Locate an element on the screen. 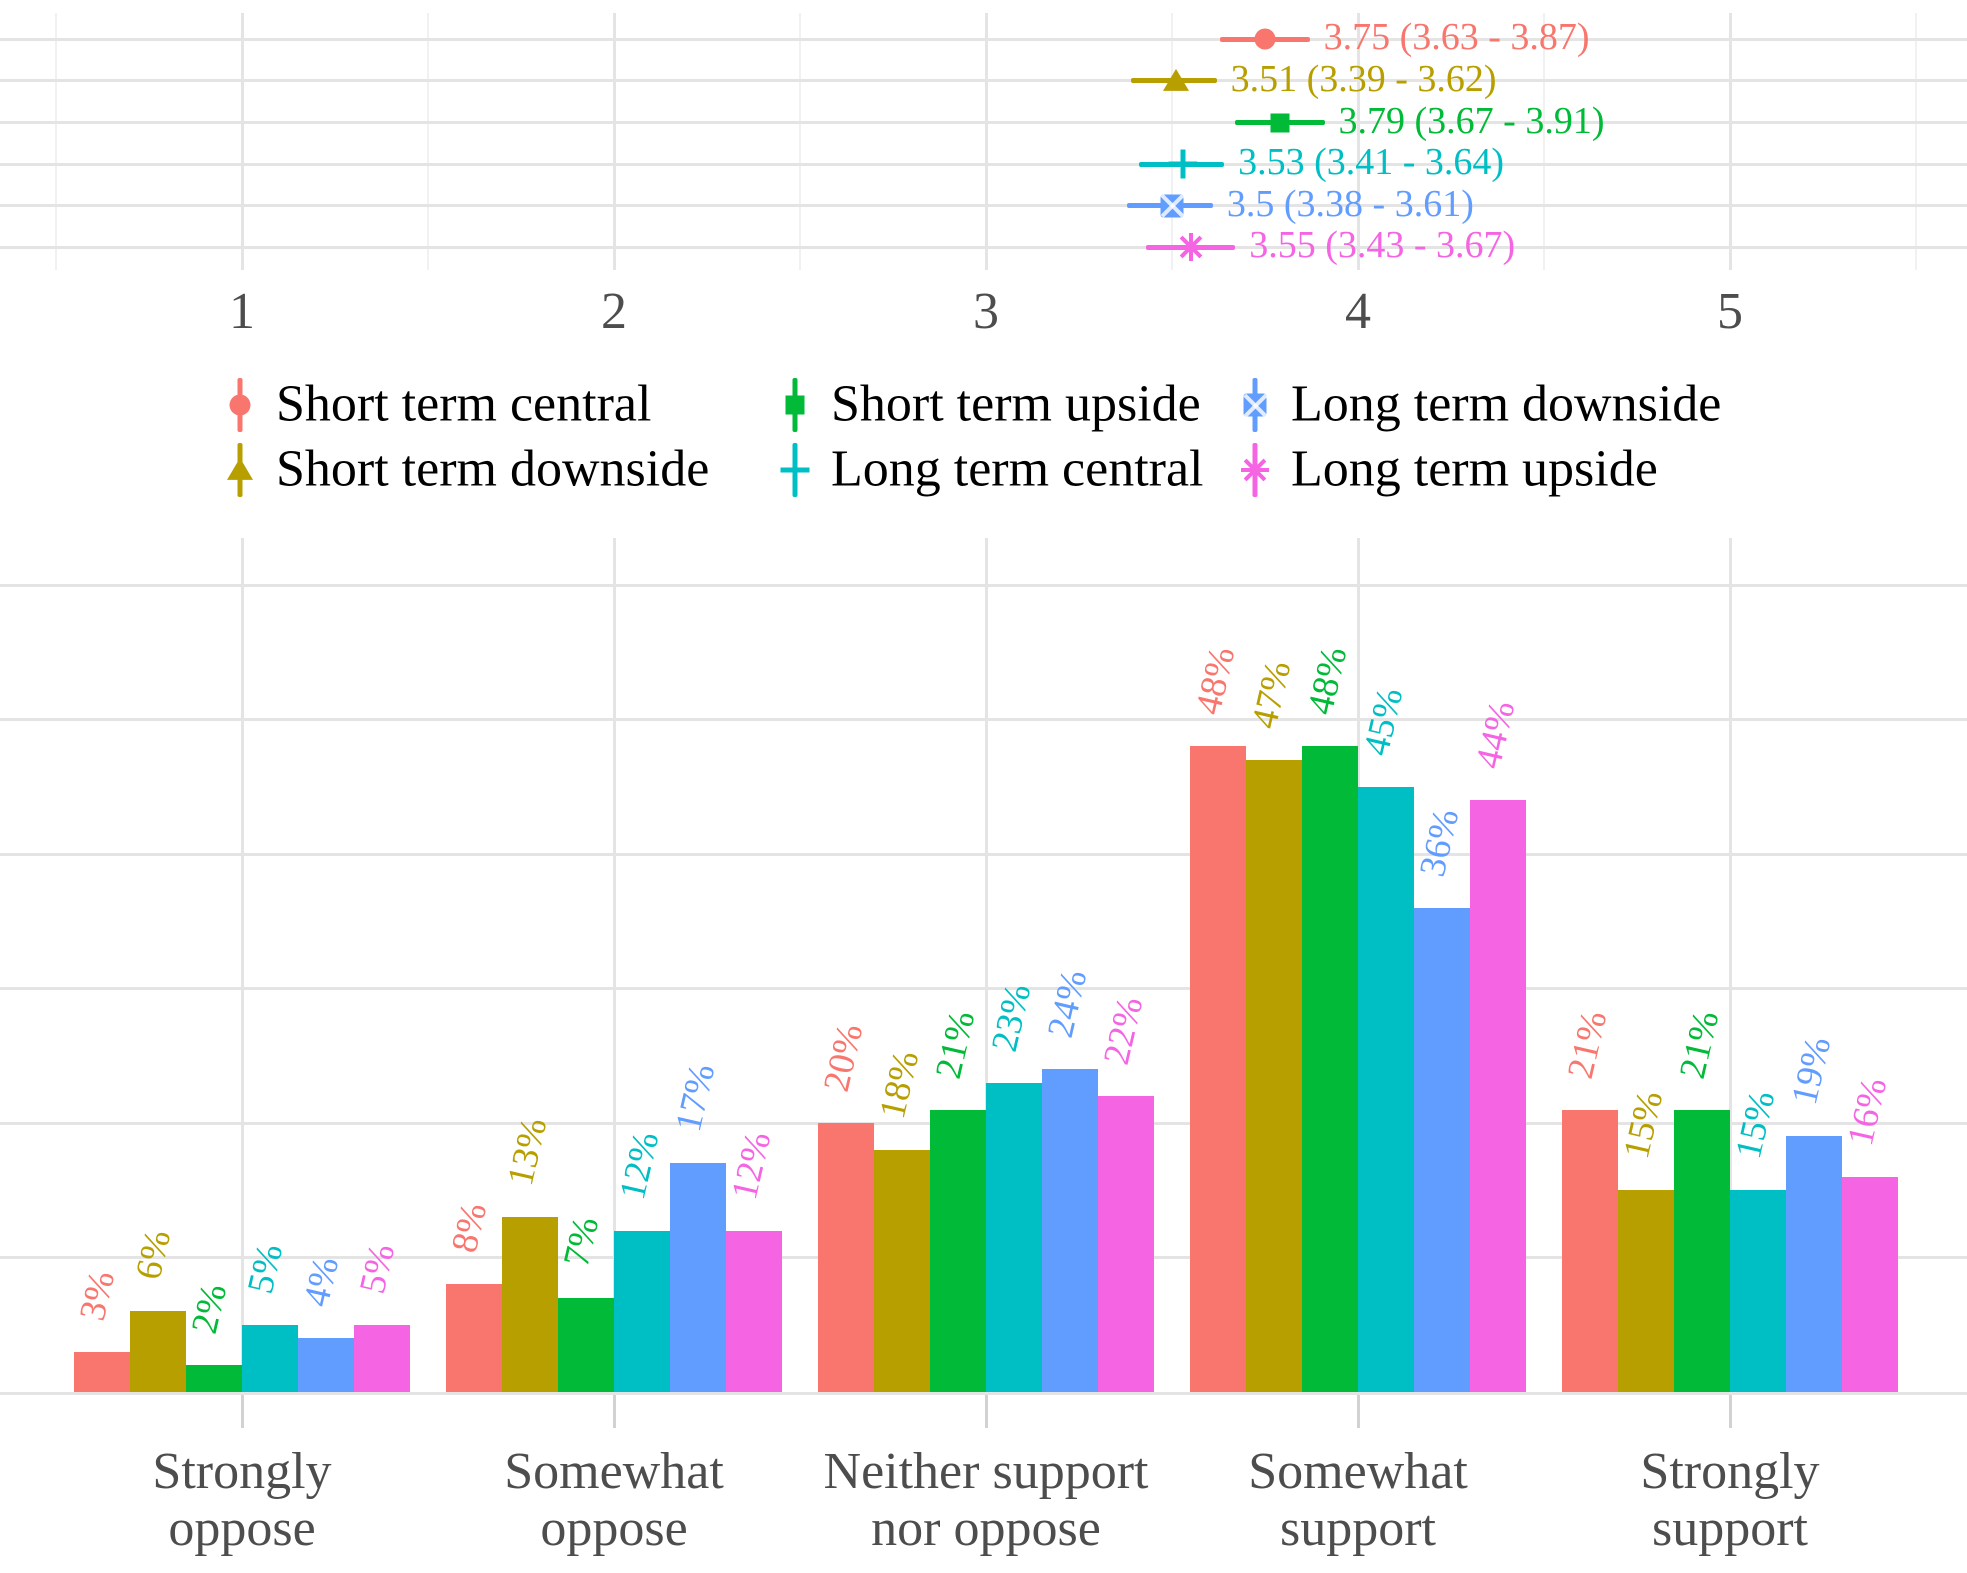 This screenshot has height=1573, width=1967. bar: 18% is located at coordinates (901, 1219).